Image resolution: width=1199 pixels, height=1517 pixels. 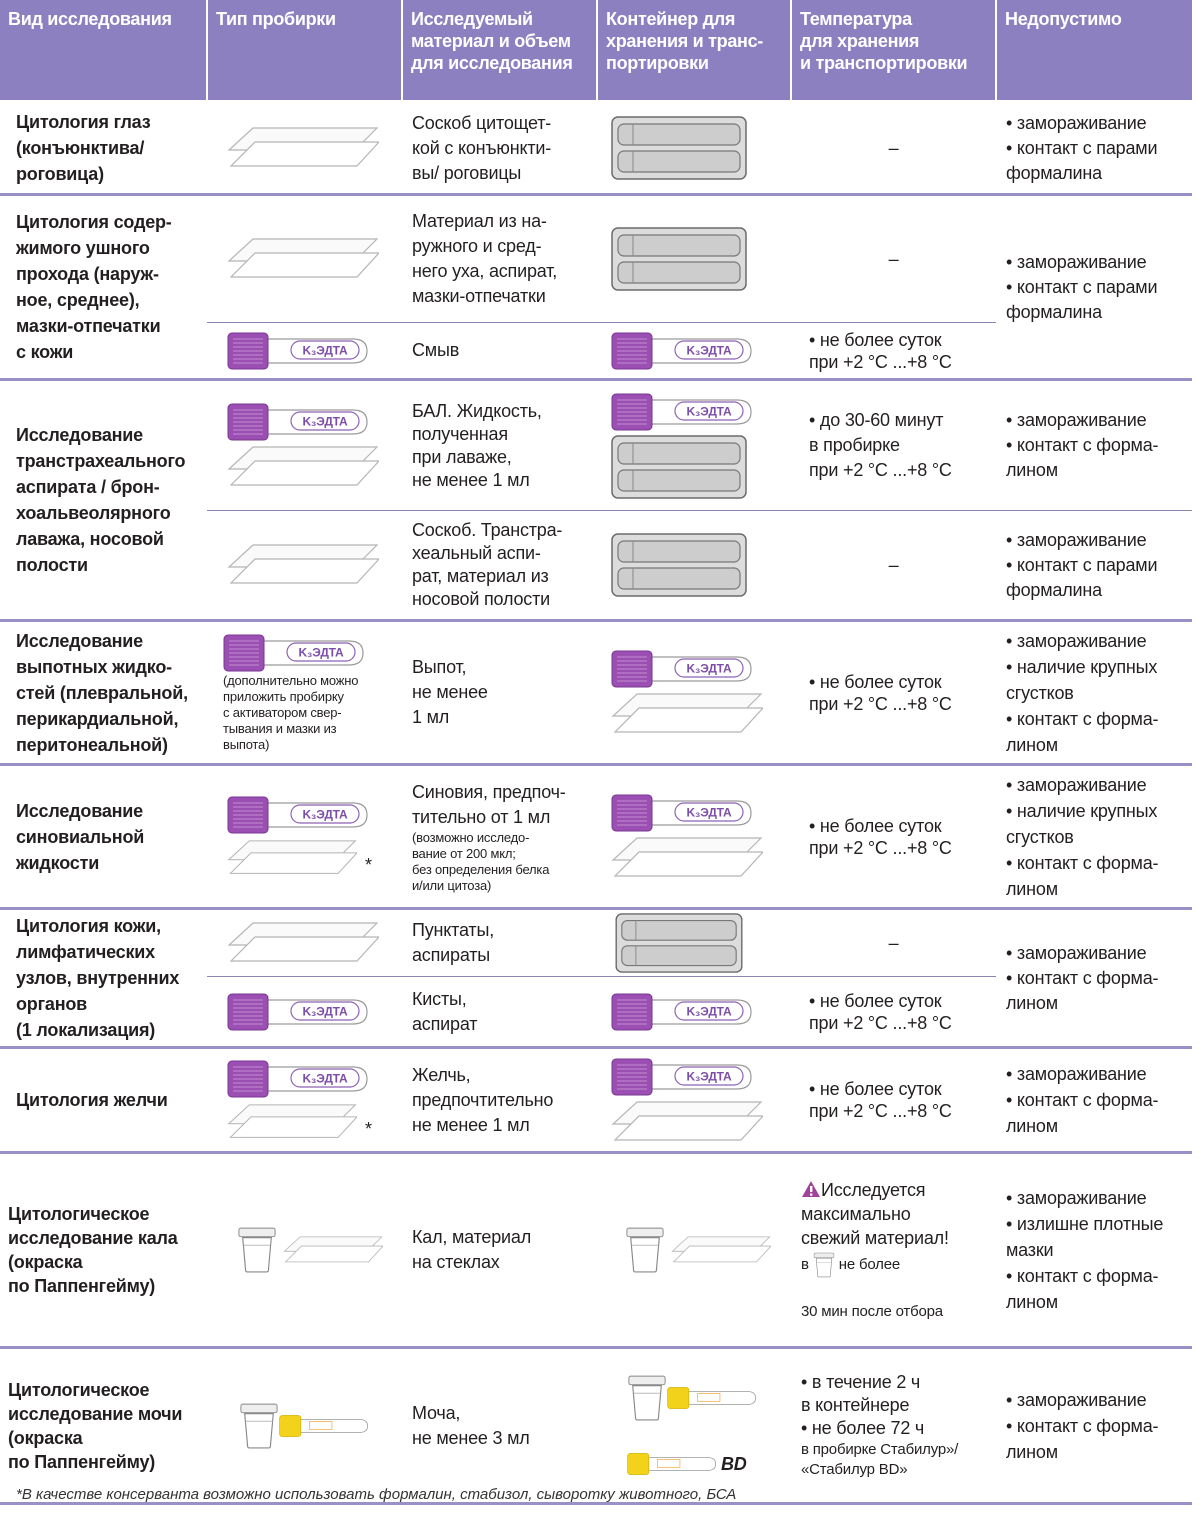 What do you see at coordinates (880, 1459) in the screenshot?
I see `detail: в пробирке Стабилур»/ «Стабилур BD»` at bounding box center [880, 1459].